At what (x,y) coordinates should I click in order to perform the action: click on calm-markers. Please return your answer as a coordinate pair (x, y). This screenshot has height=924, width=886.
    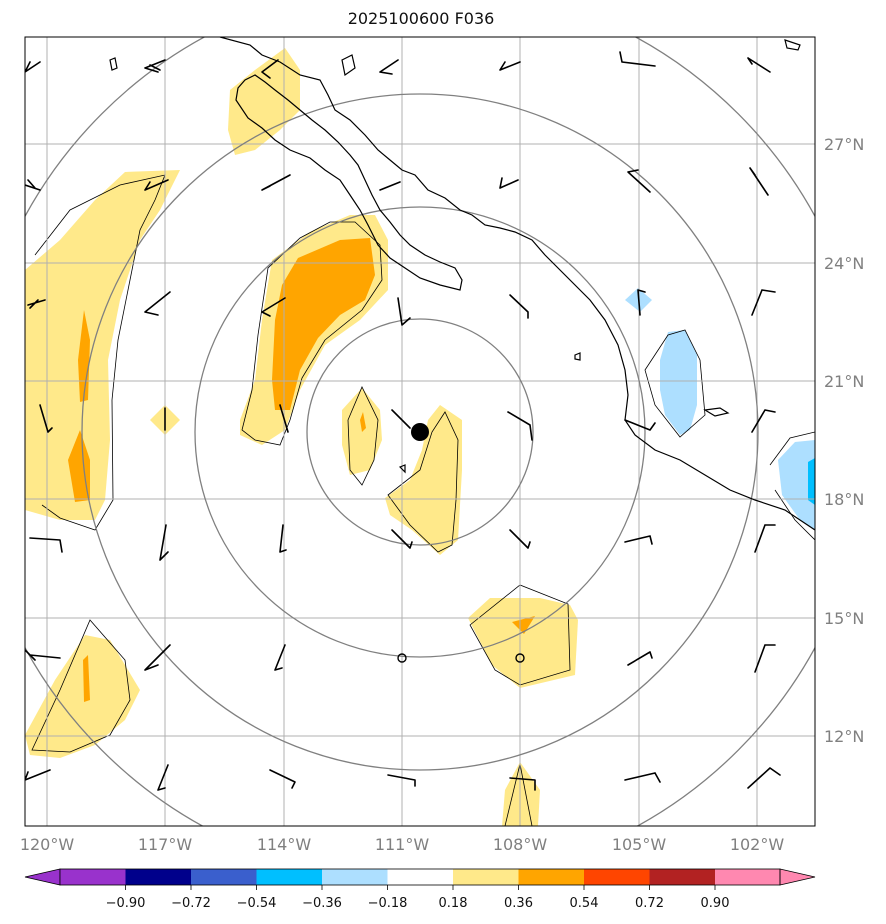
    Looking at the image, I should click on (461, 658).